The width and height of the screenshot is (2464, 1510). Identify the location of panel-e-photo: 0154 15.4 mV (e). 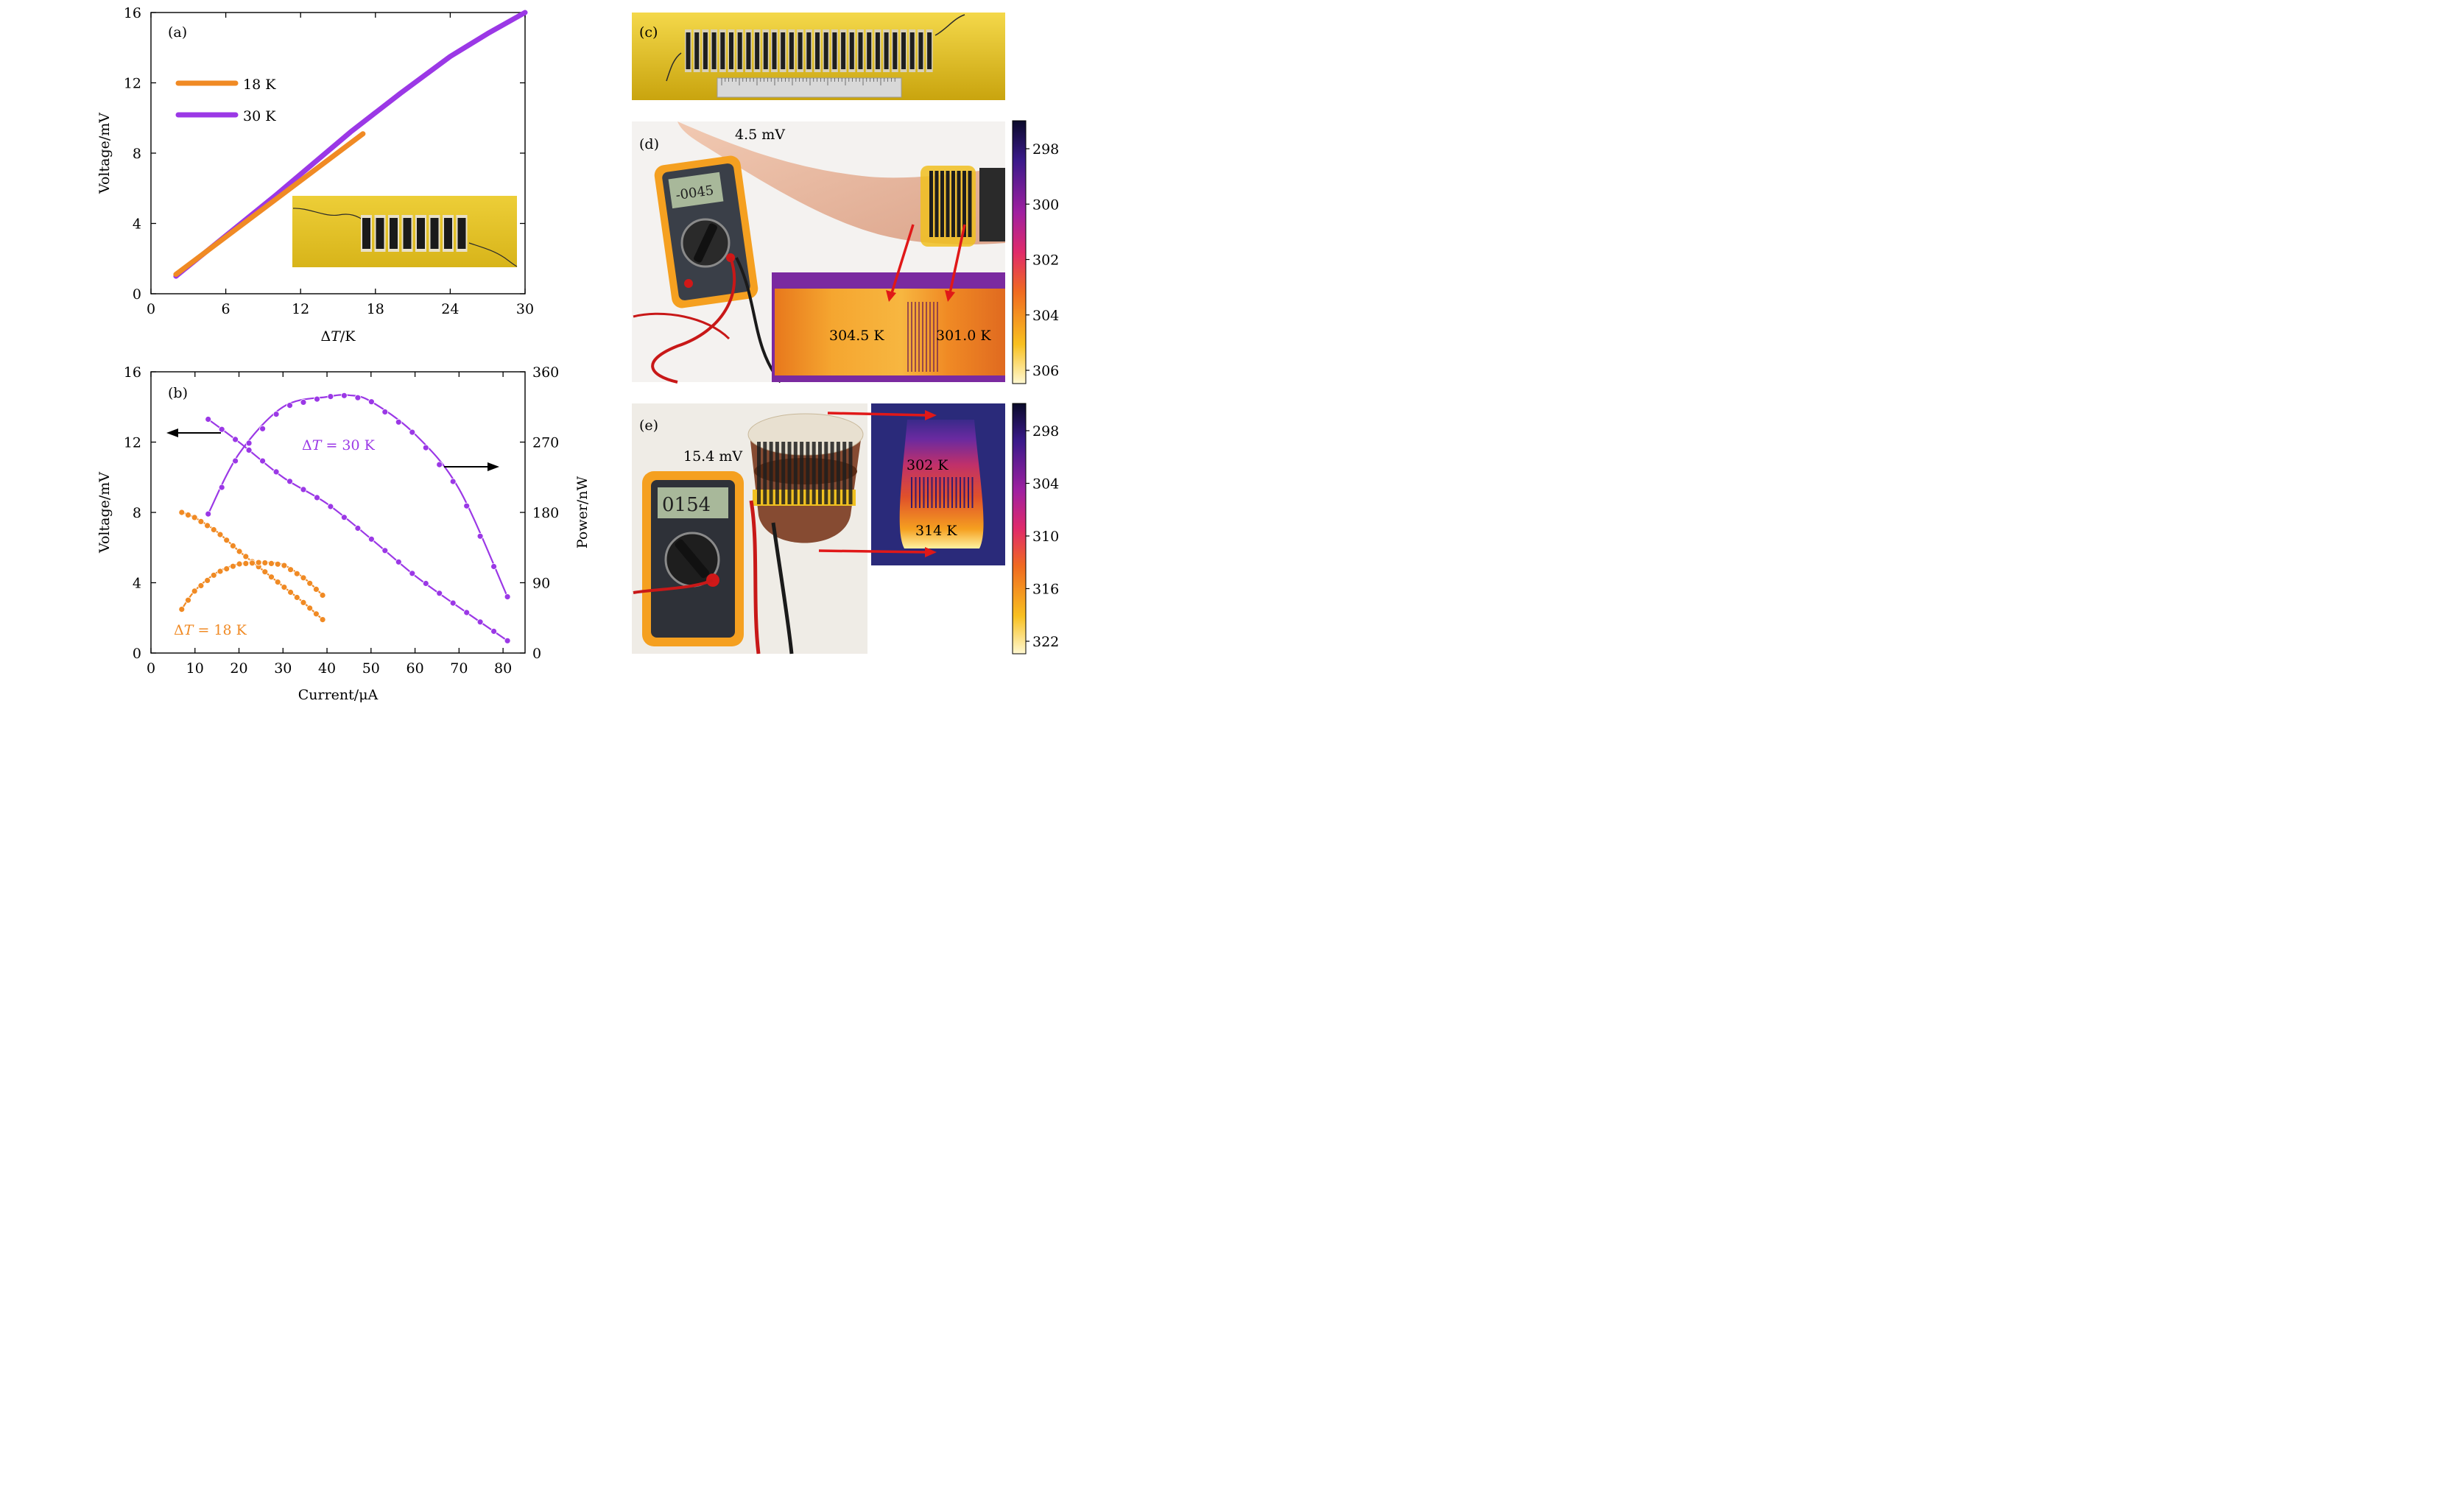
(749, 529).